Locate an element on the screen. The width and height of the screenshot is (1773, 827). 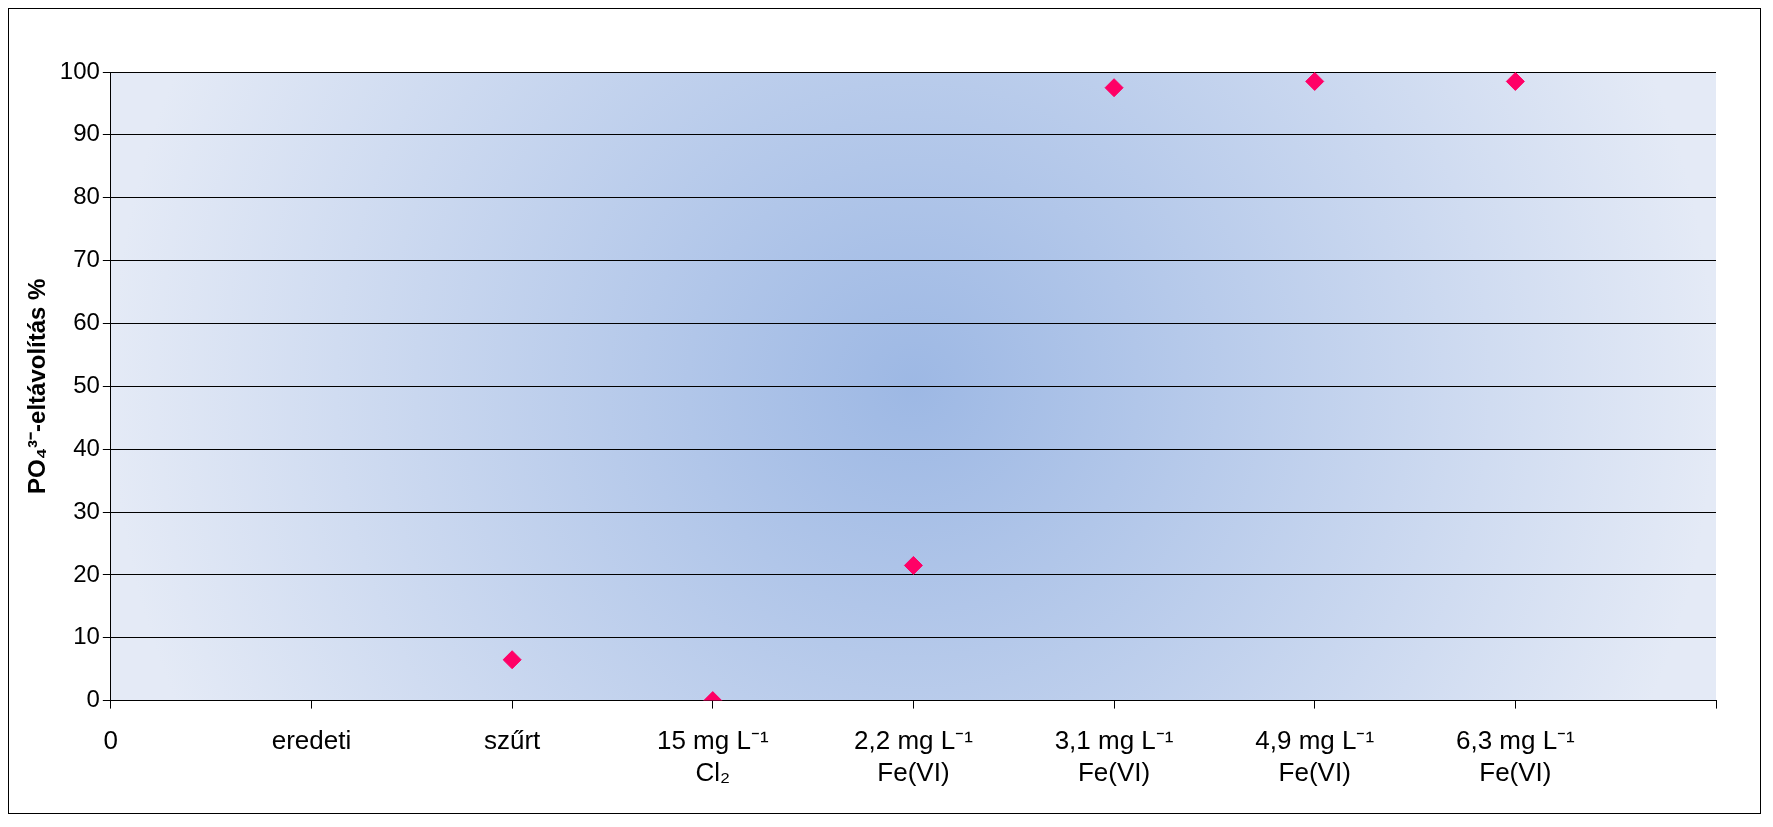
y-tick-label: 60 is located at coordinates (86, 322).